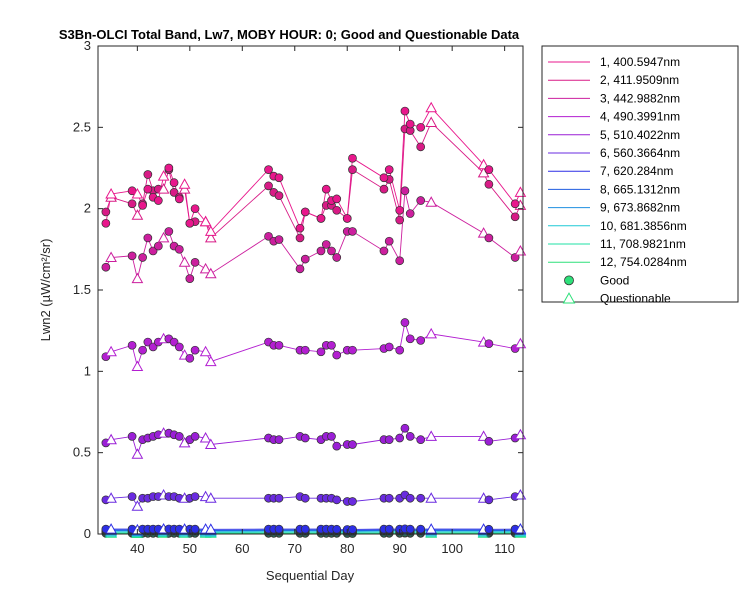  I want to click on x-tick-label: 50, so click(190, 548).